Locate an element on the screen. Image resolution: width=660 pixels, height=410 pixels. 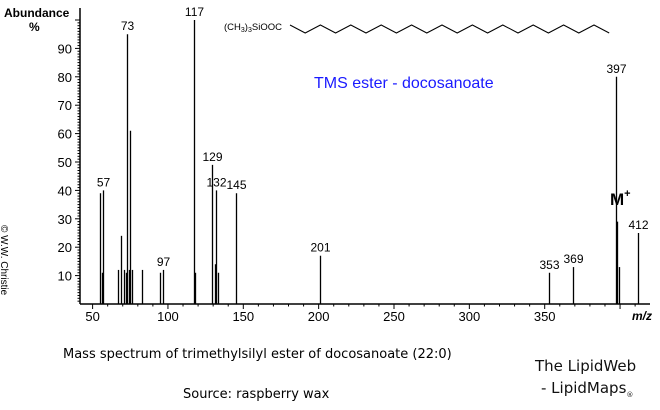
brand-line2: - LipidMaps® is located at coordinates (587, 389).